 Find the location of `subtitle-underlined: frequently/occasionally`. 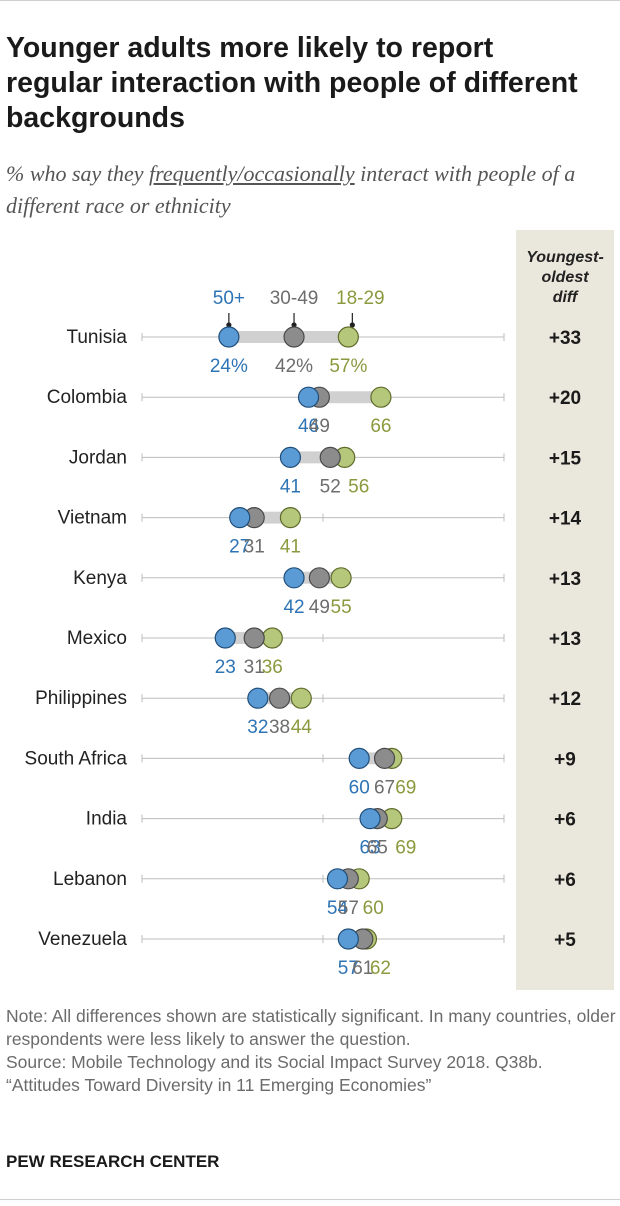

subtitle-underlined: frequently/occasionally is located at coordinates (251, 173).